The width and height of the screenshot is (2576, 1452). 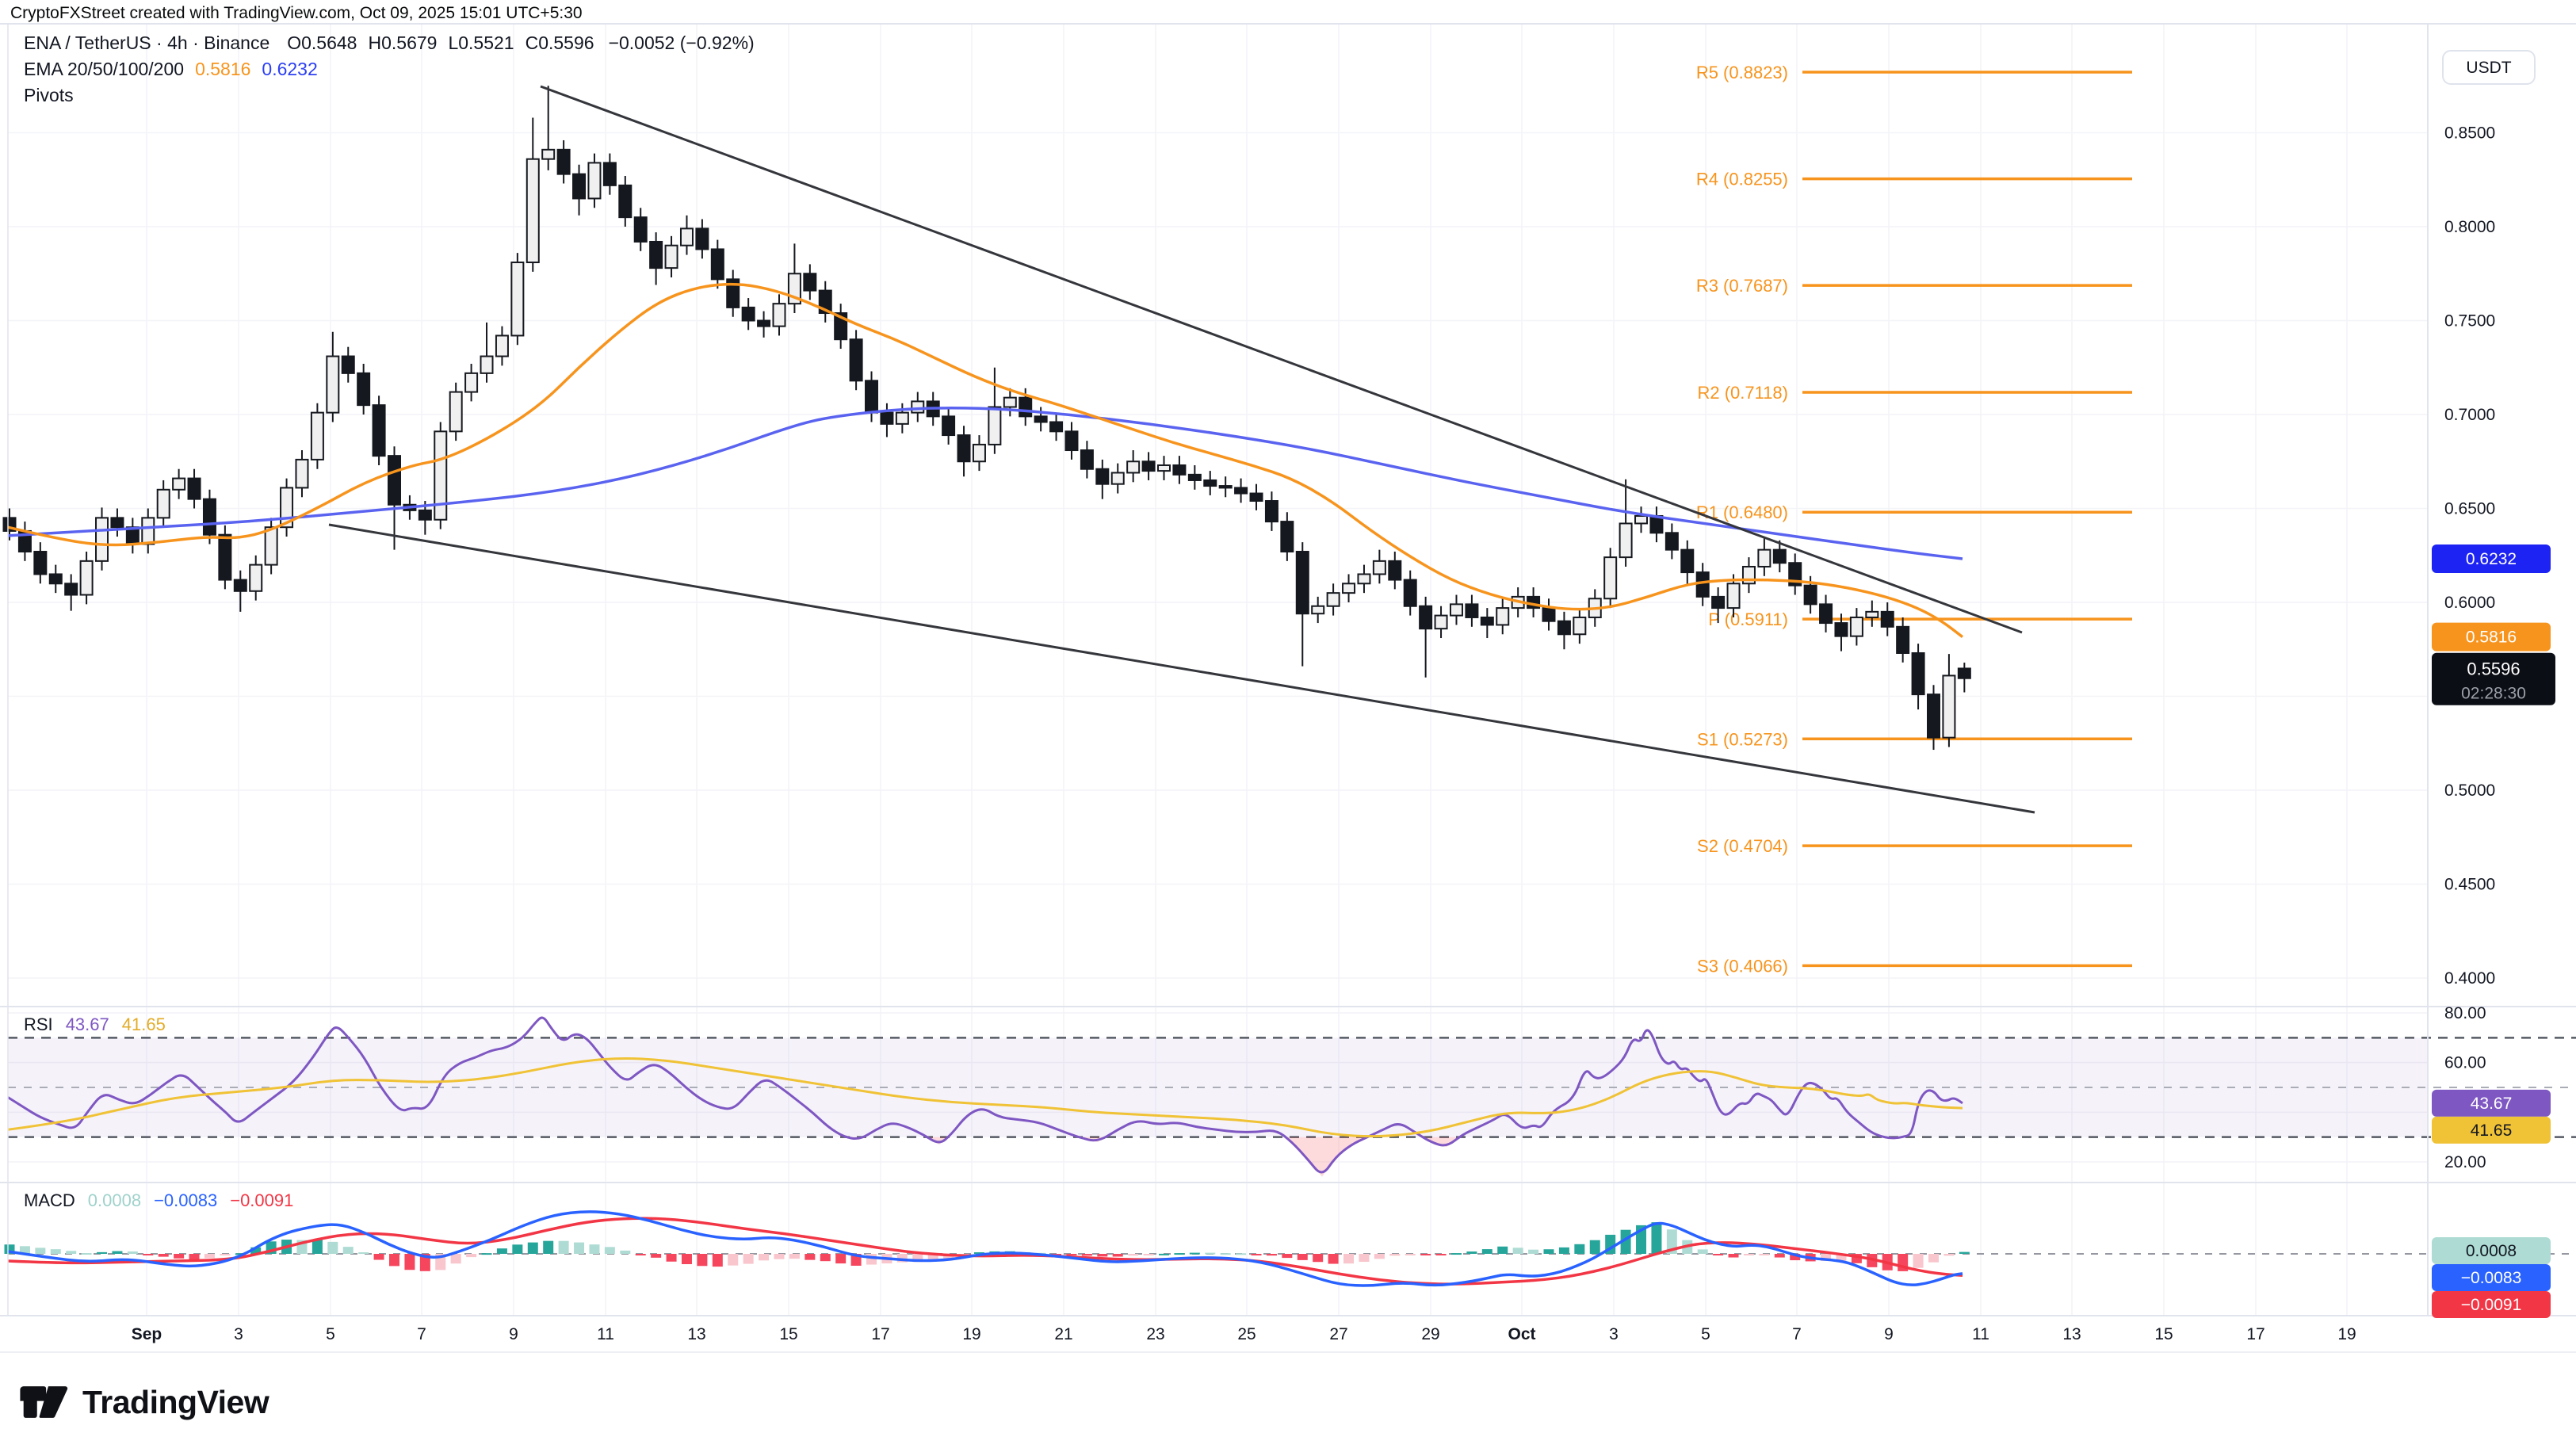 What do you see at coordinates (1742, 739) in the screenshot?
I see `pivot-label-S1: S1 (0.5273)` at bounding box center [1742, 739].